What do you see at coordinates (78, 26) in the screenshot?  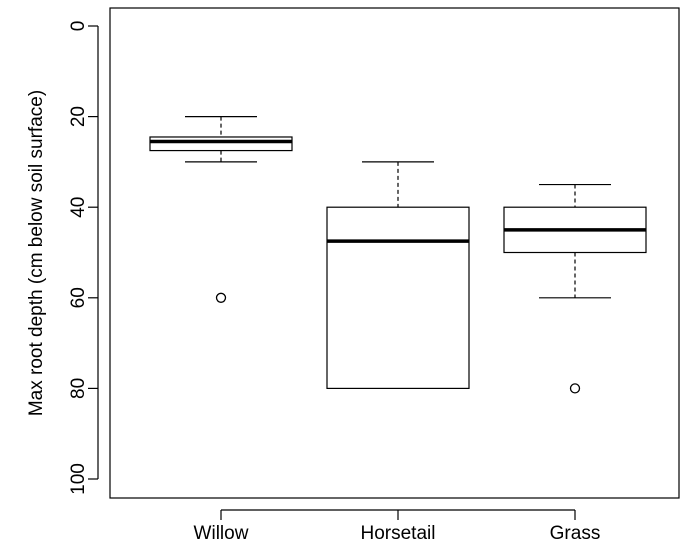 I see `y-tick-label: 0` at bounding box center [78, 26].